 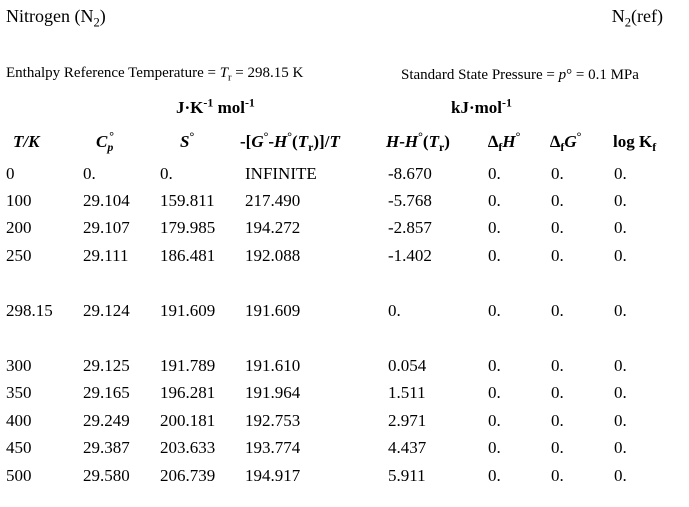 What do you see at coordinates (106, 420) in the screenshot?
I see `cell-cp: 29.249` at bounding box center [106, 420].